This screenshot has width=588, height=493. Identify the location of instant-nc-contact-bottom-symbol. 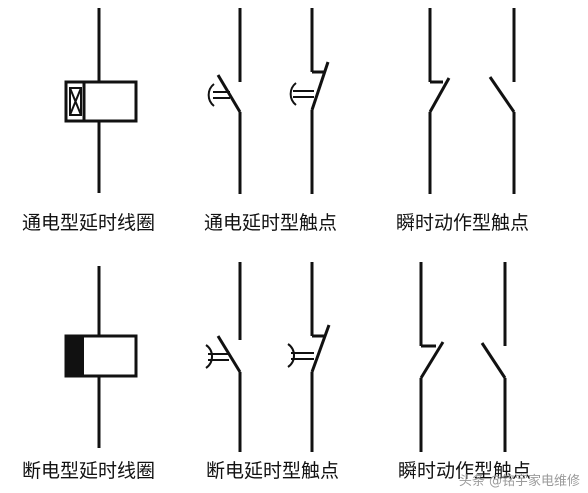
(432, 357).